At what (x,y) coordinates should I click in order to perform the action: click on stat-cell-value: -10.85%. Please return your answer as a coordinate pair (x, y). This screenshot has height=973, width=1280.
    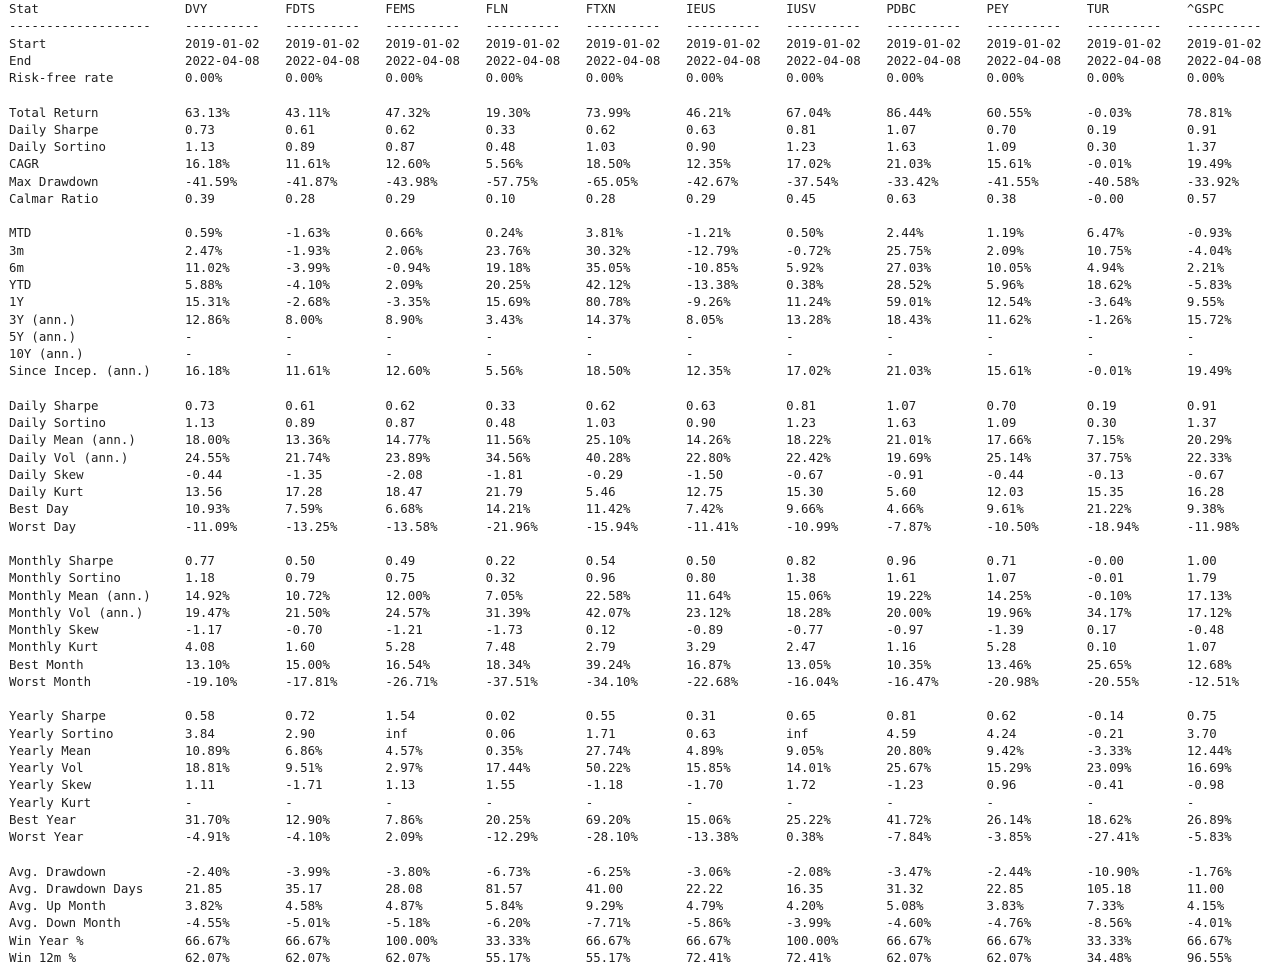
    Looking at the image, I should click on (712, 267).